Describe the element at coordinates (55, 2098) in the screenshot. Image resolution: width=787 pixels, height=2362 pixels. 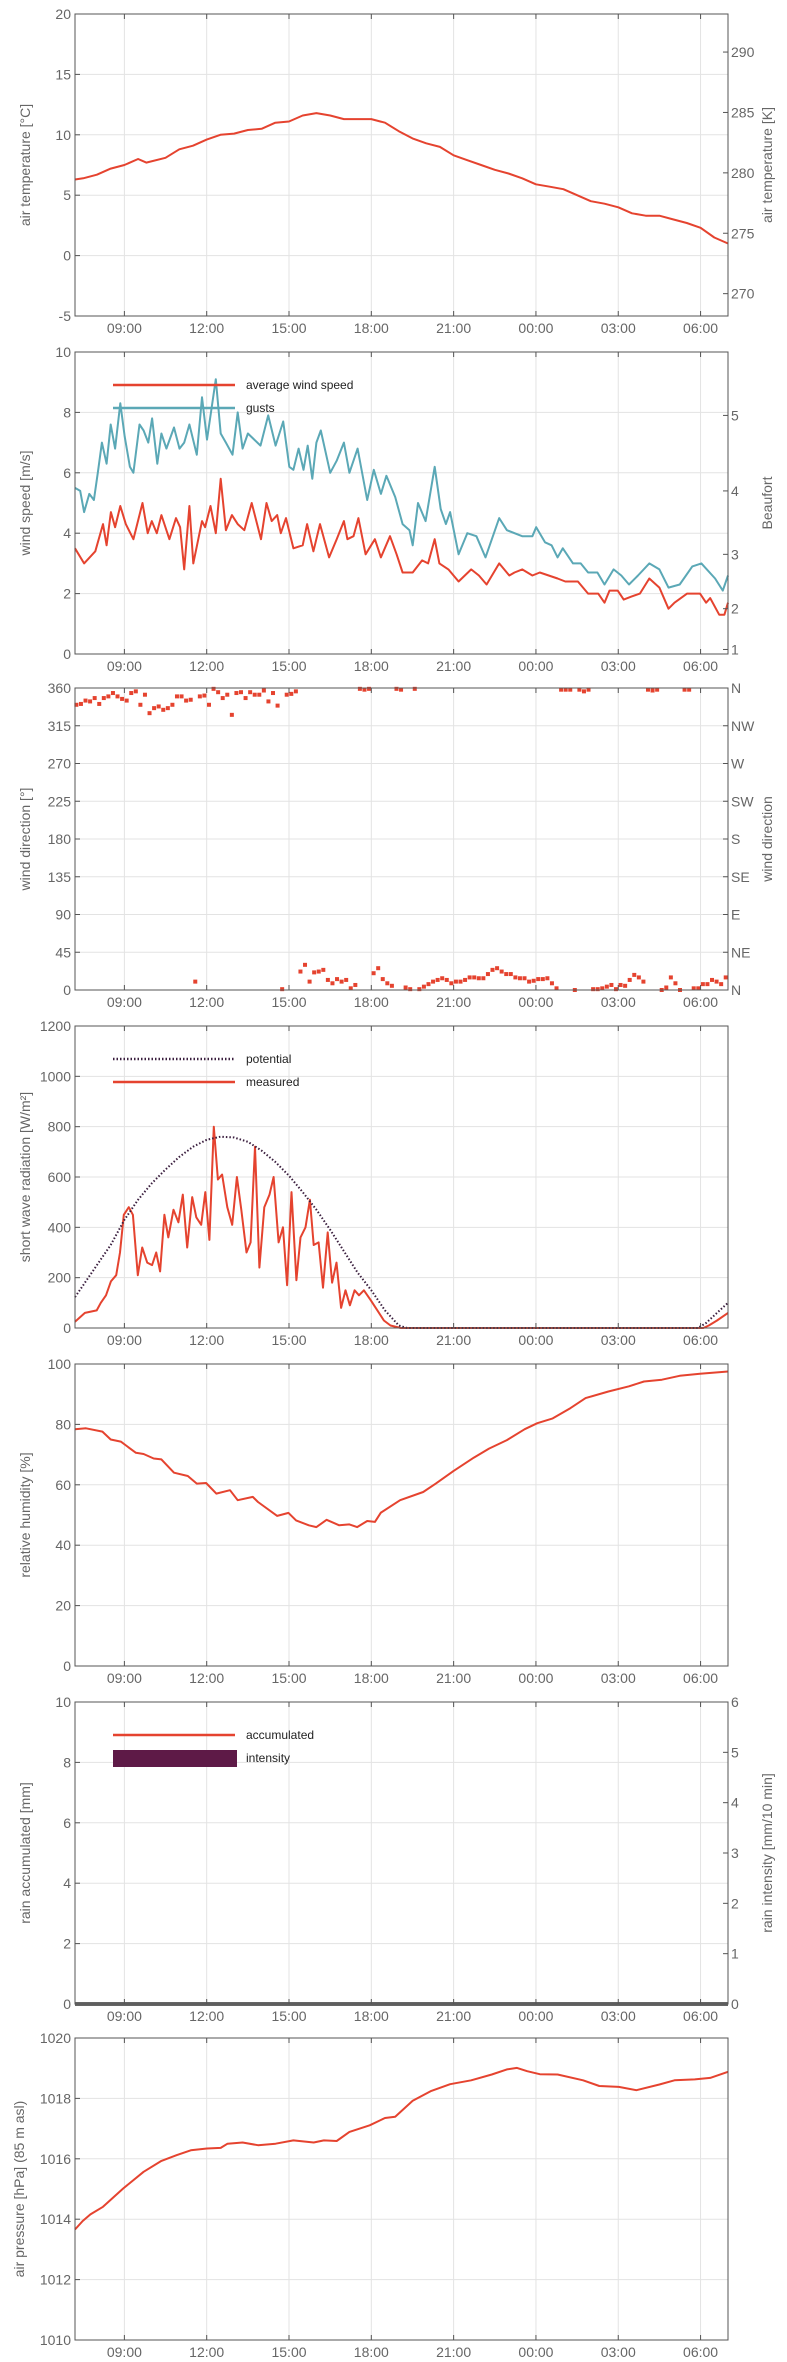
I see `y-tick-label: 1018` at that location.